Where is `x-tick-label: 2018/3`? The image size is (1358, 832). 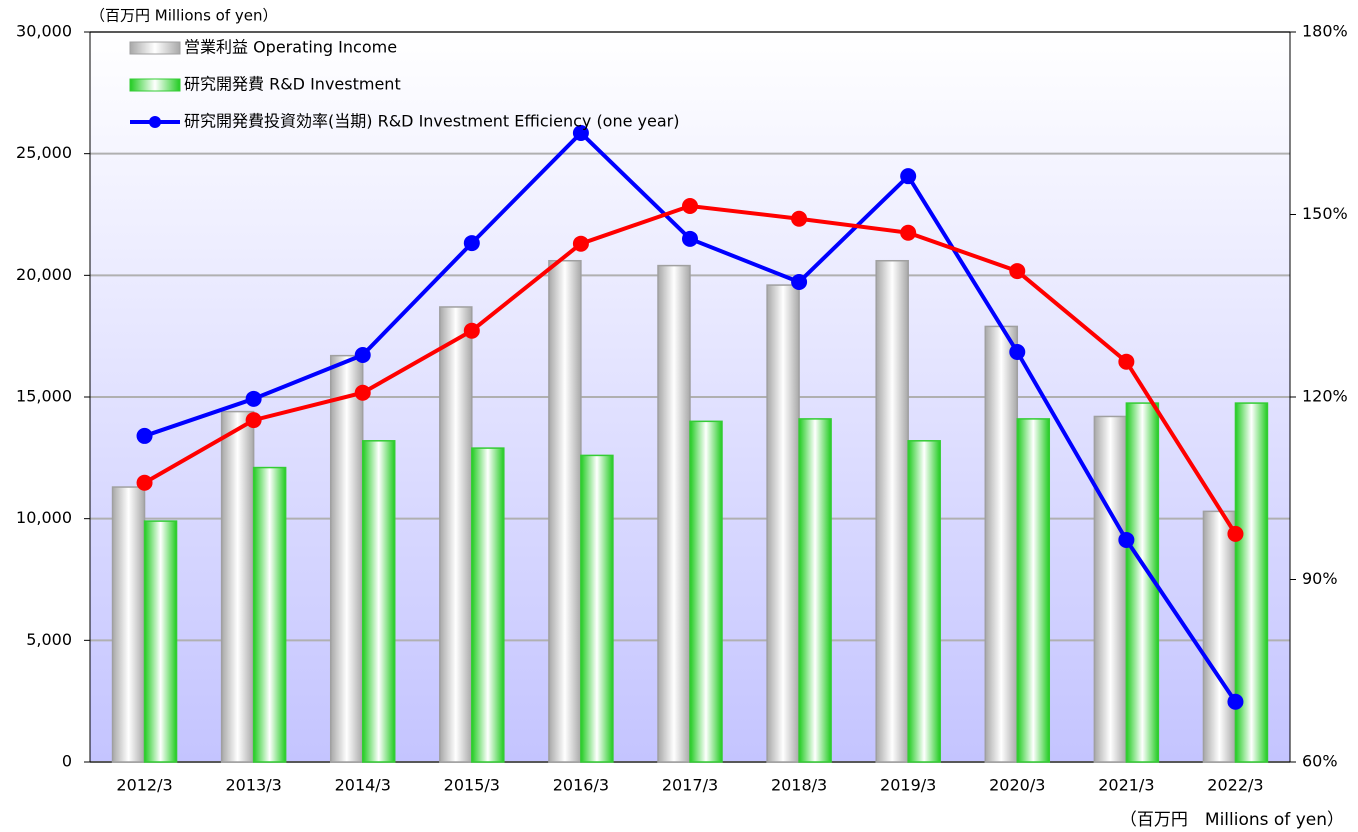
x-tick-label: 2018/3 is located at coordinates (799, 785).